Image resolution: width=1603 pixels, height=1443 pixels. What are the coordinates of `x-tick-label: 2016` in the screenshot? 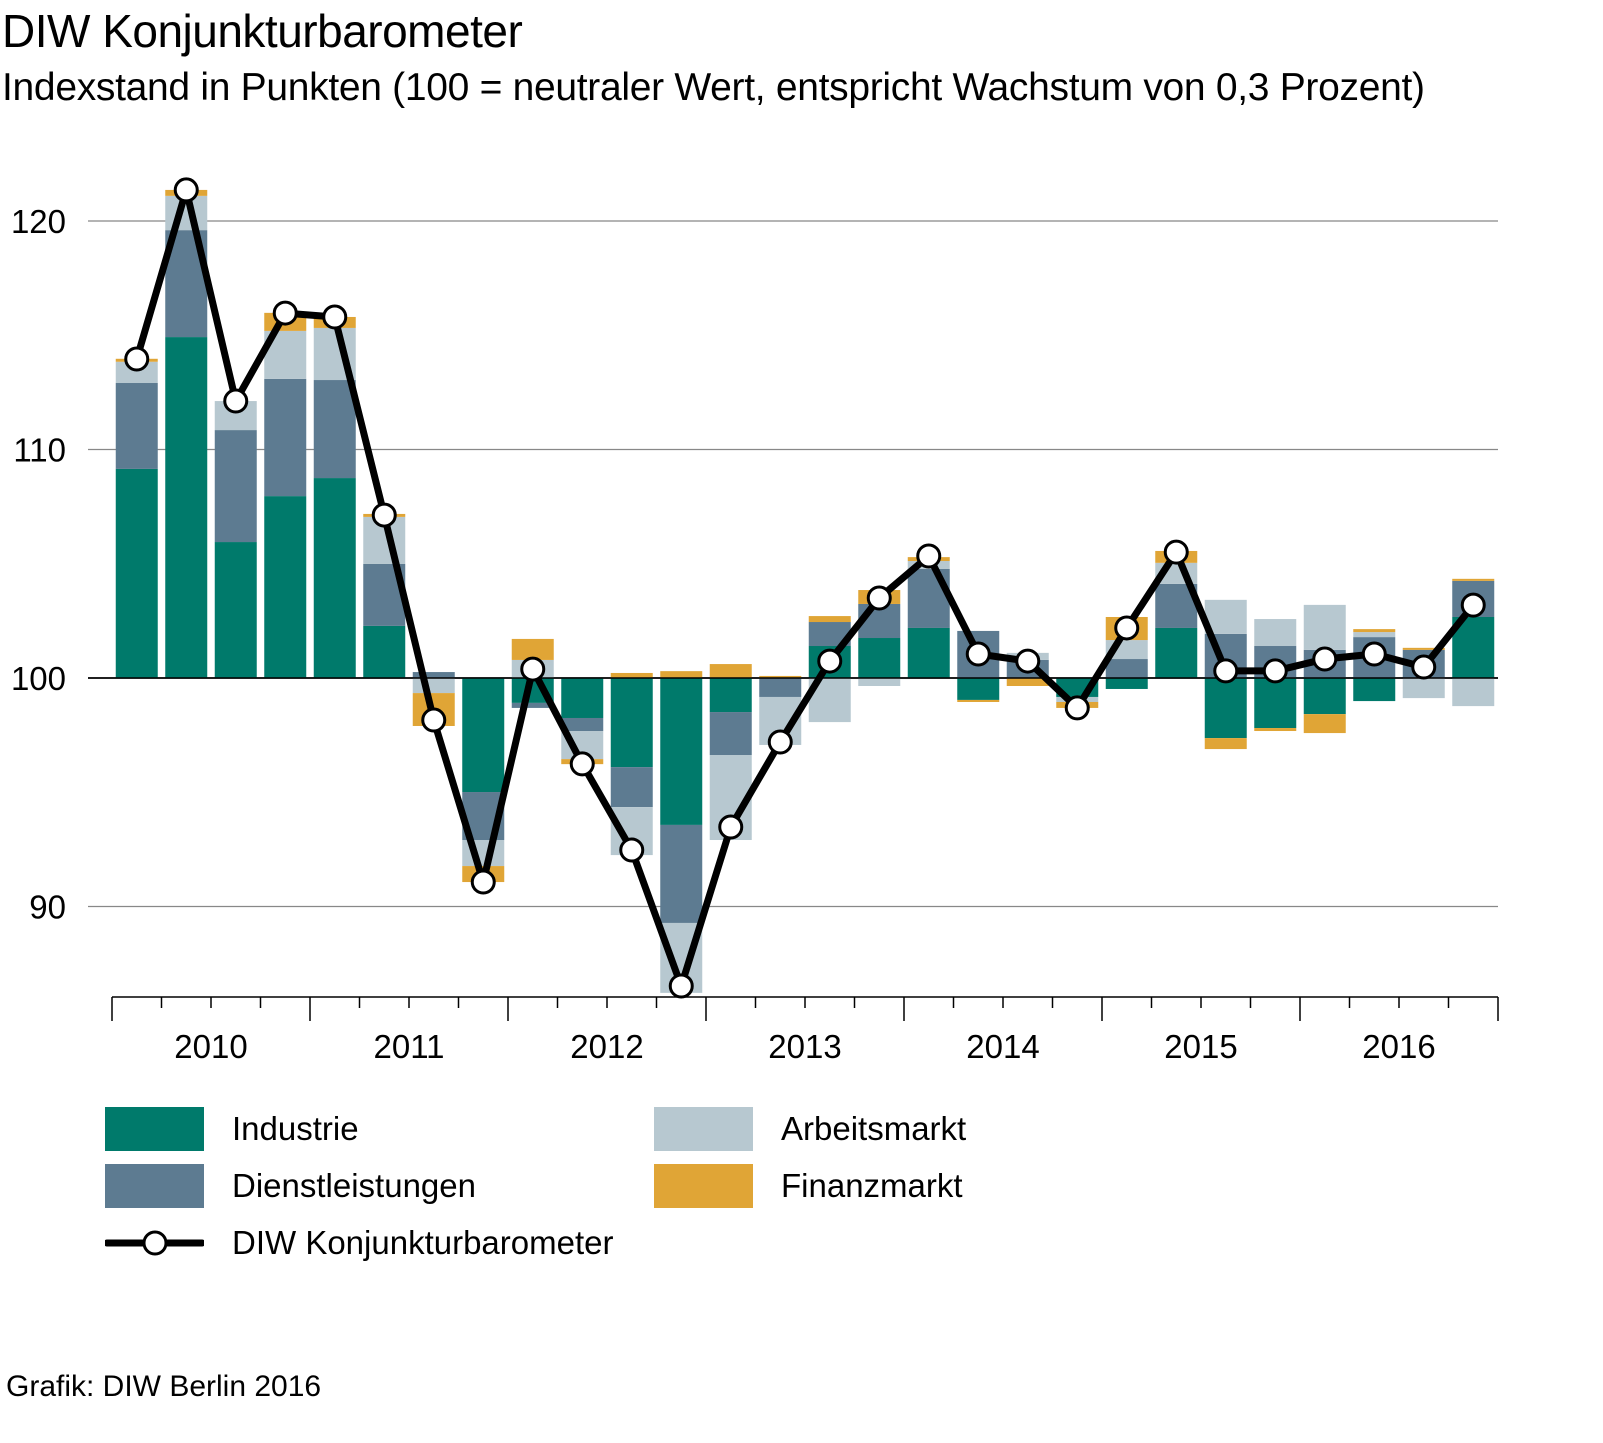 It's located at (1398, 1046).